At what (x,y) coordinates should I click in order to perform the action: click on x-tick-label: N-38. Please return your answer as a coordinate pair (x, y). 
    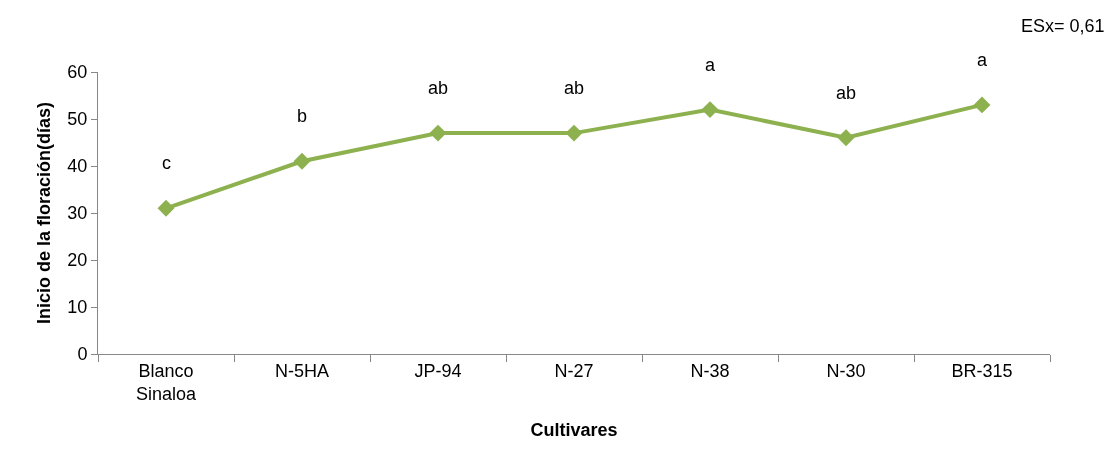
    Looking at the image, I should click on (710, 370).